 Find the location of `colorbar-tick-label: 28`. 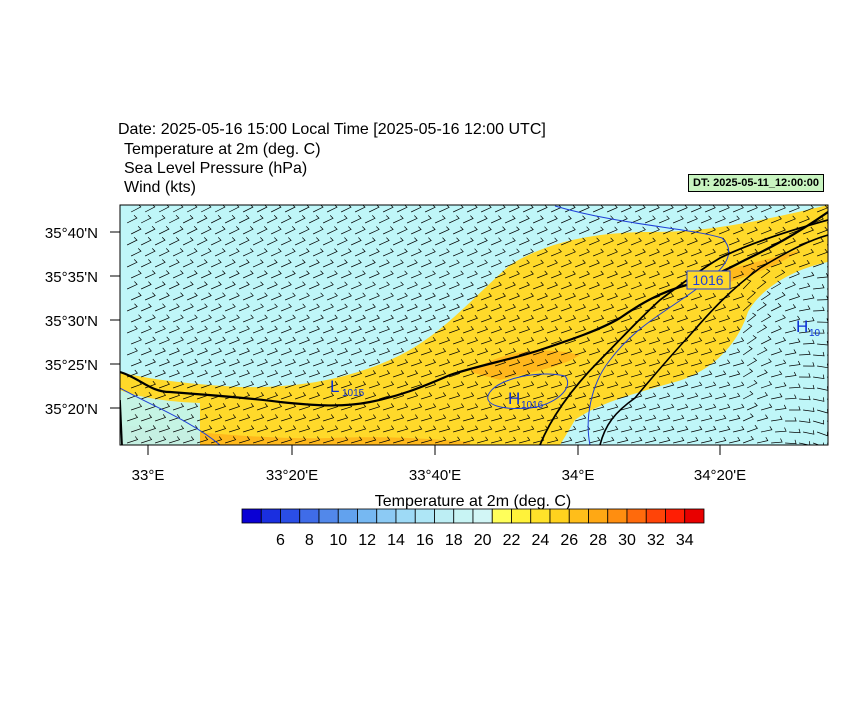

colorbar-tick-label: 28 is located at coordinates (598, 540).